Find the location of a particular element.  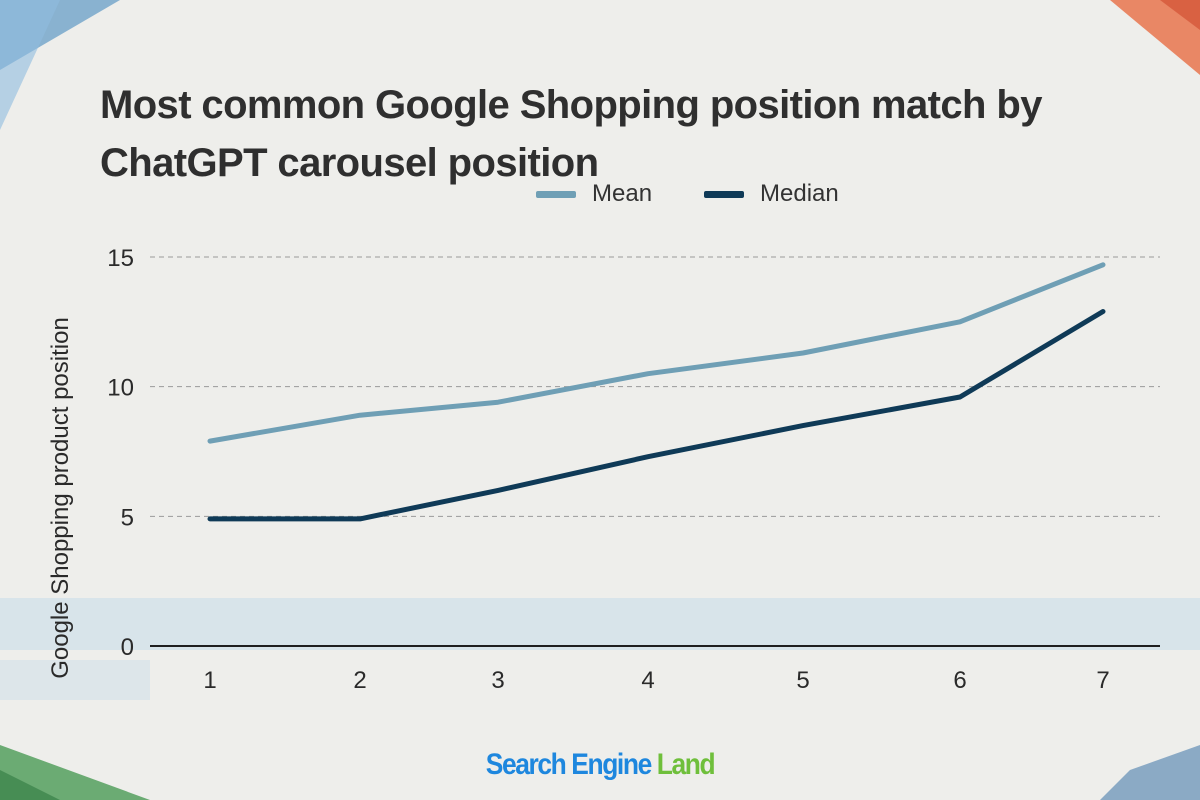

legend-item-median: Median is located at coordinates (771, 194).